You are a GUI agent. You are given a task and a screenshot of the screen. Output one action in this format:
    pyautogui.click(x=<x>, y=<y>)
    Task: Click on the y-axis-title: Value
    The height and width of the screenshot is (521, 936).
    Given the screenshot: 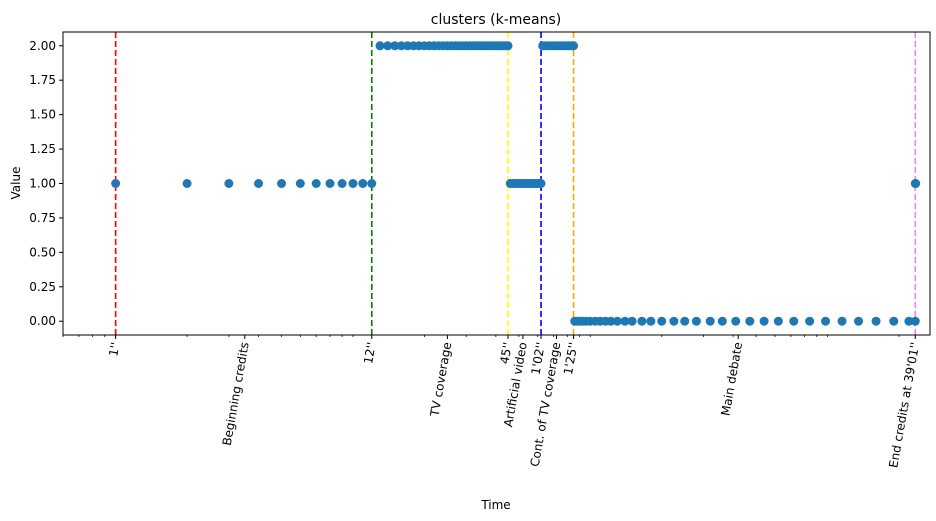 What is the action you would take?
    pyautogui.click(x=16, y=183)
    